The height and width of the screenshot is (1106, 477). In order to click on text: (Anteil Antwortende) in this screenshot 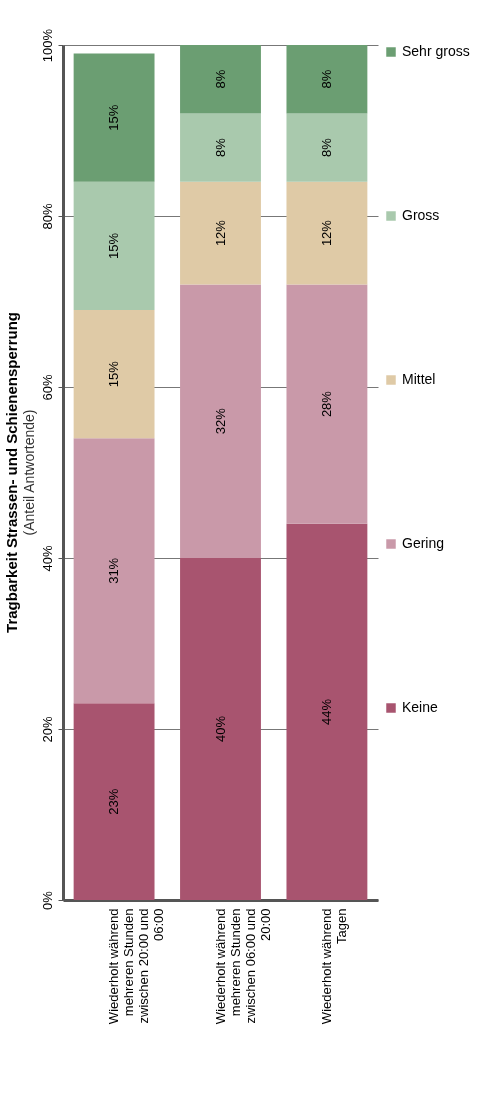, I will do `click(29, 472)`.